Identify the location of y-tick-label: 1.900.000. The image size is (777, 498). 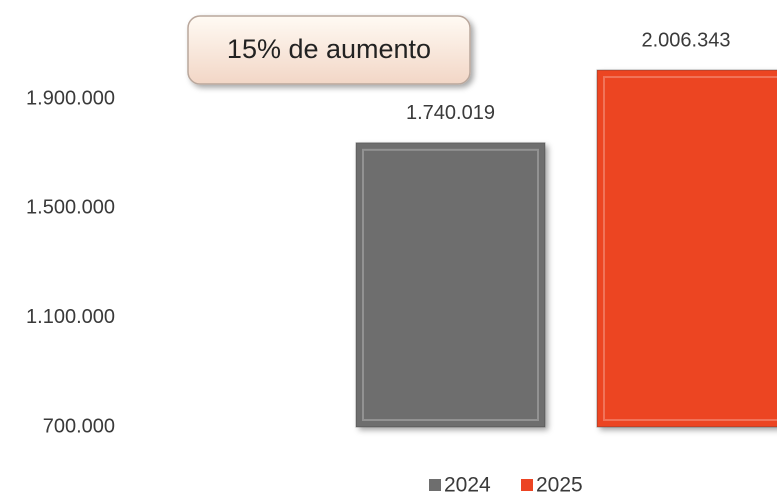
(70, 98).